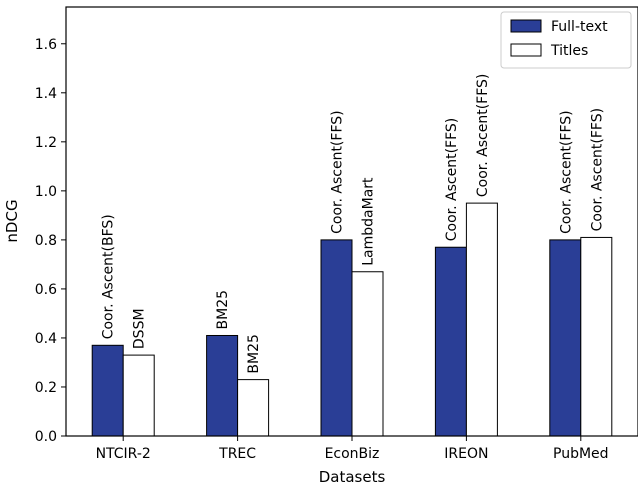 Image resolution: width=638 pixels, height=485 pixels. Describe the element at coordinates (46, 388) in the screenshot. I see `y-tick-label: 0.2` at that location.